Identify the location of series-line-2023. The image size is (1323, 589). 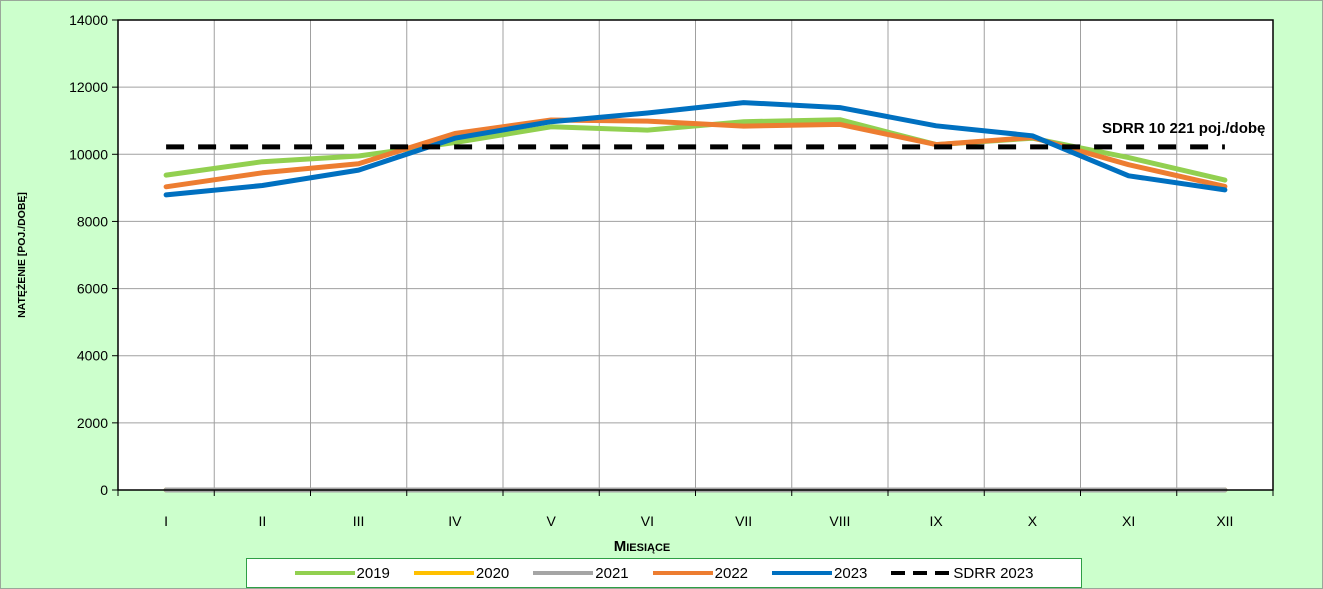
(695, 149).